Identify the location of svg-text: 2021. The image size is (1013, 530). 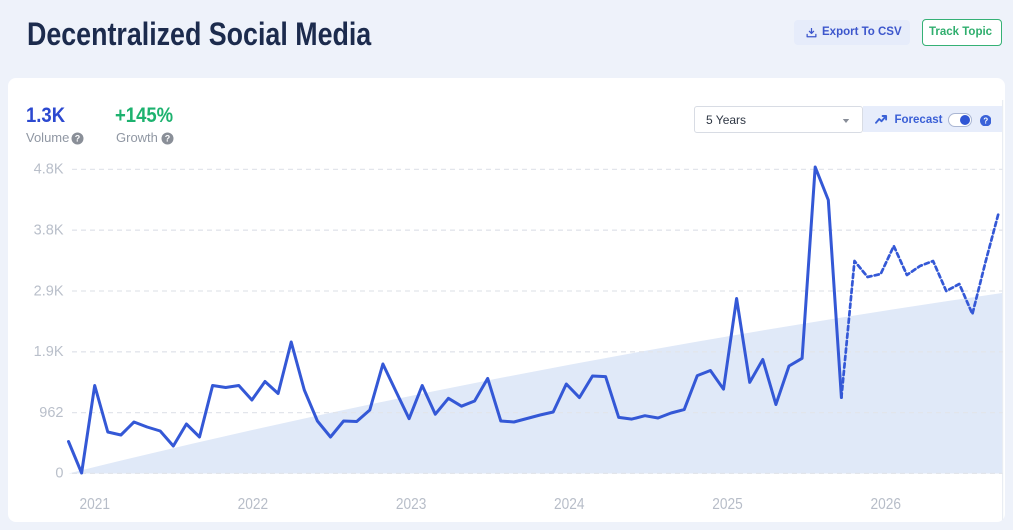
(94, 504).